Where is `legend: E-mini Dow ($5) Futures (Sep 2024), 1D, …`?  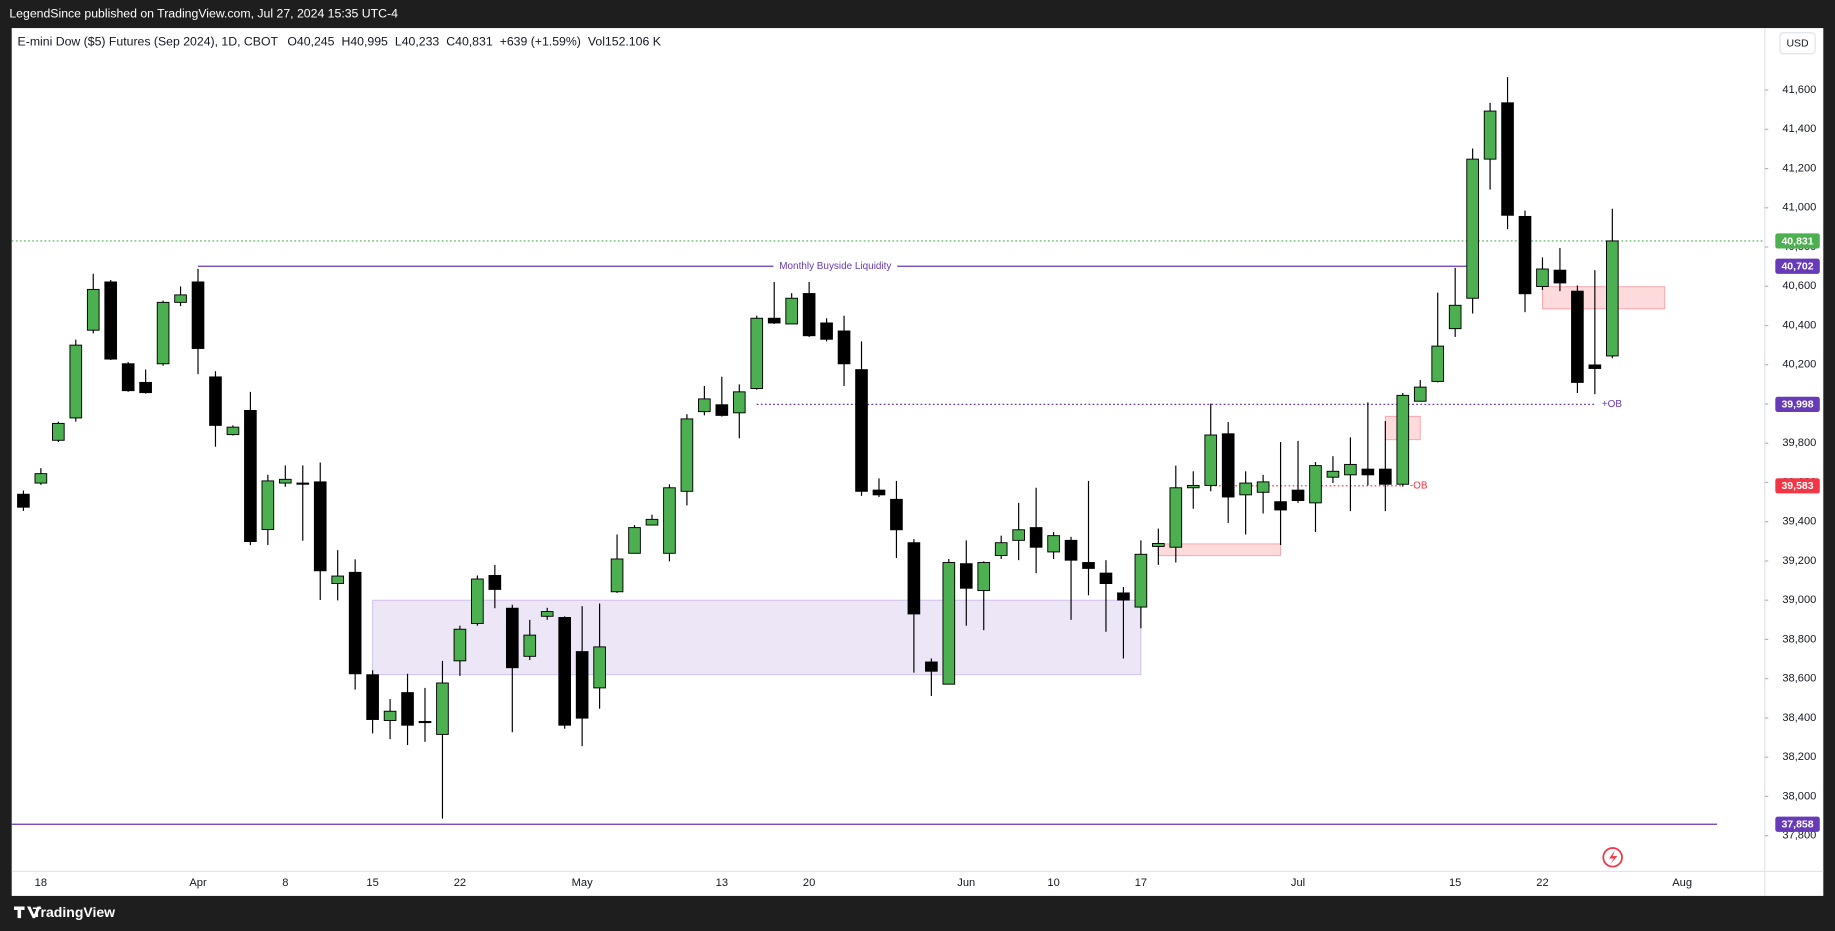 legend: E-mini Dow ($5) Futures (Sep 2024), 1D, … is located at coordinates (340, 41).